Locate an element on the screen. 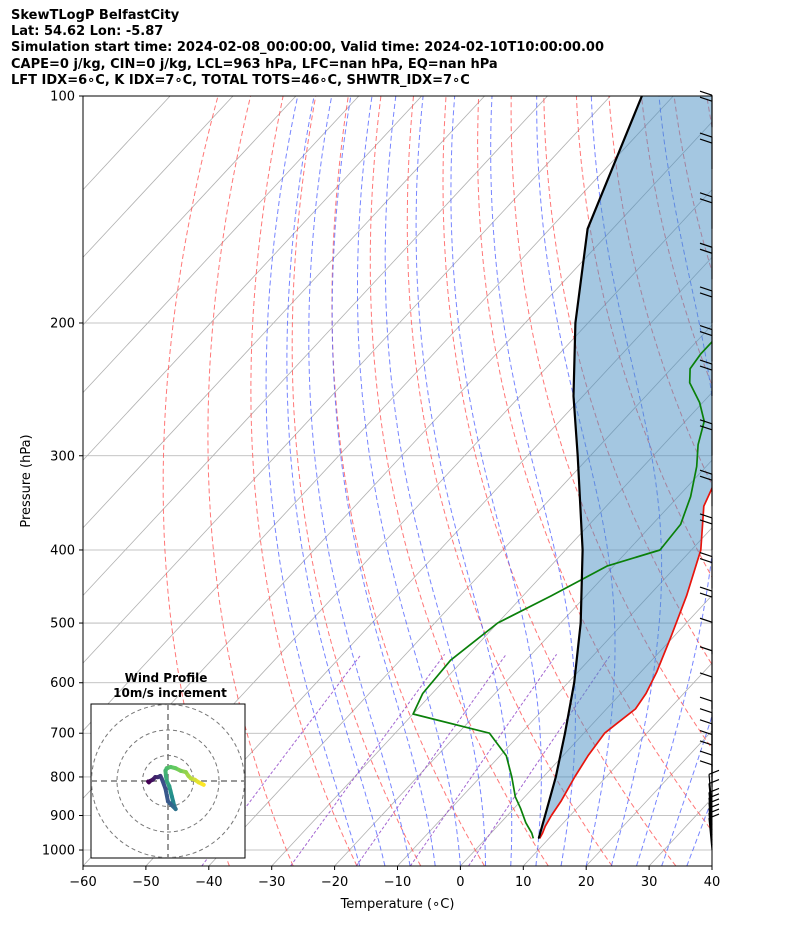 The height and width of the screenshot is (937, 794). x-tick-label: −30 is located at coordinates (271, 882).